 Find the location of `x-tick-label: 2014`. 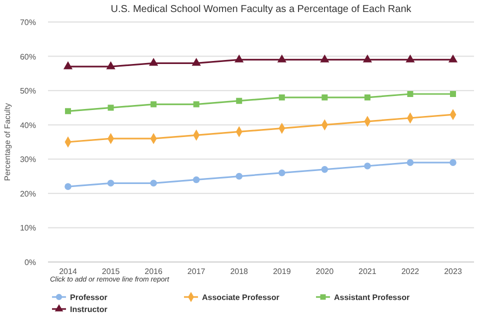

x-tick-label: 2014 is located at coordinates (68, 271).